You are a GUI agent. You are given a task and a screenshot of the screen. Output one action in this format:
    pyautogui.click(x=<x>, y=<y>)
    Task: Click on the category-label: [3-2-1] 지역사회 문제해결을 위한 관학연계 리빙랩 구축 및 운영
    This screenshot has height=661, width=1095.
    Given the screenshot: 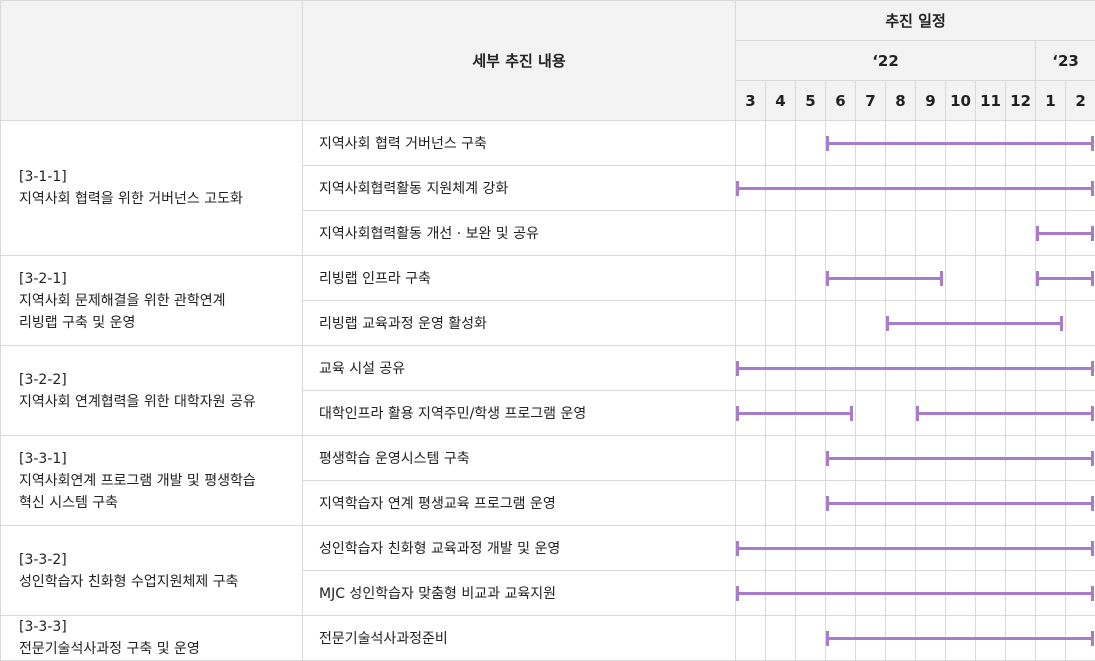 What is the action you would take?
    pyautogui.click(x=151, y=300)
    